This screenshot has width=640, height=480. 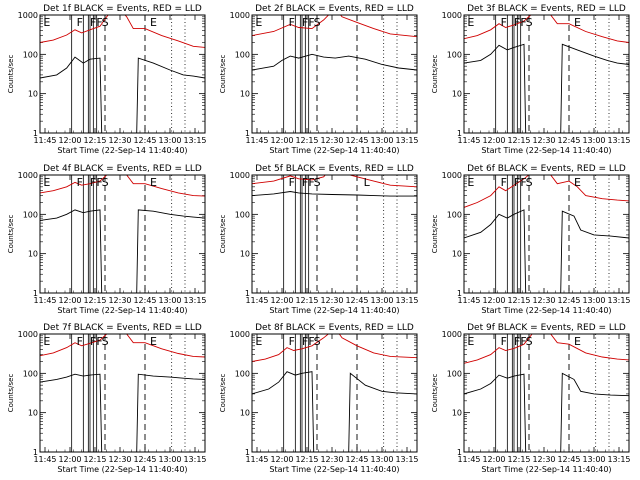 What do you see at coordinates (367, 182) in the screenshot?
I see `annotation-label: L` at bounding box center [367, 182].